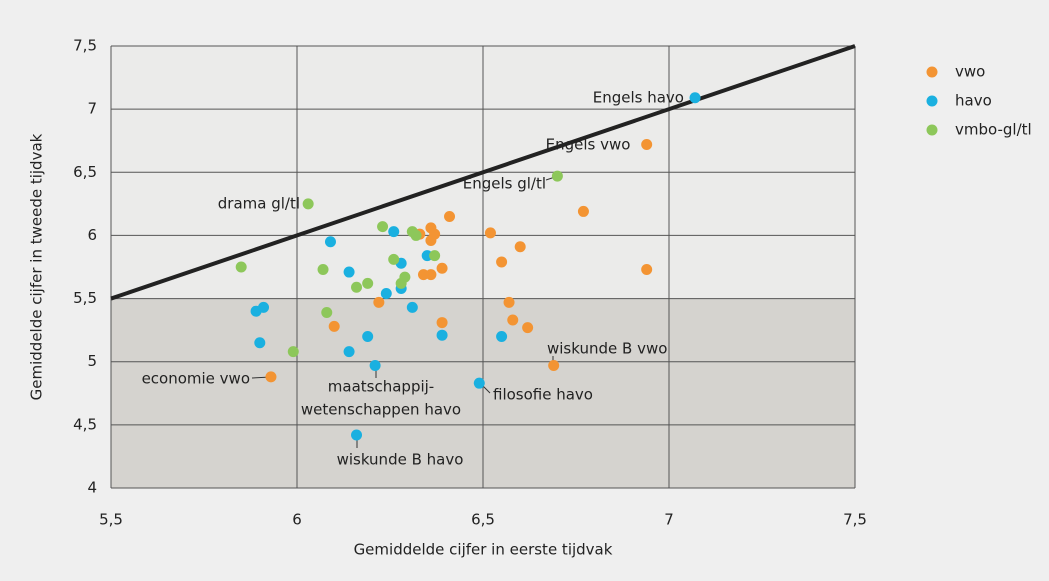 The height and width of the screenshot is (581, 1049). I want to click on y-tick-label: 5, so click(92, 361).